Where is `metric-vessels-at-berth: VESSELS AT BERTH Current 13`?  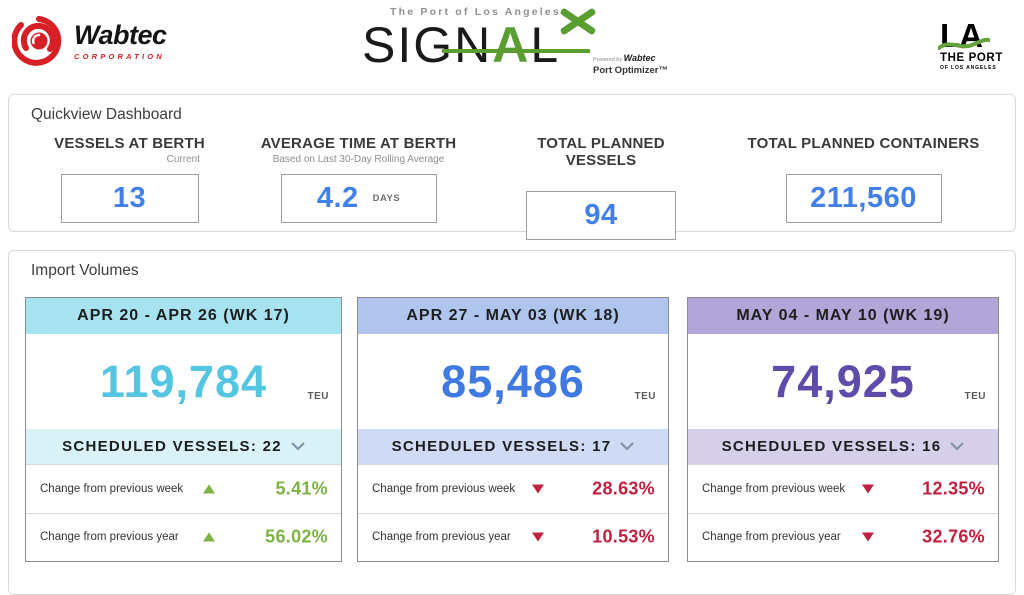
metric-vessels-at-berth: VESSELS AT BERTH Current 13 is located at coordinates (129, 179).